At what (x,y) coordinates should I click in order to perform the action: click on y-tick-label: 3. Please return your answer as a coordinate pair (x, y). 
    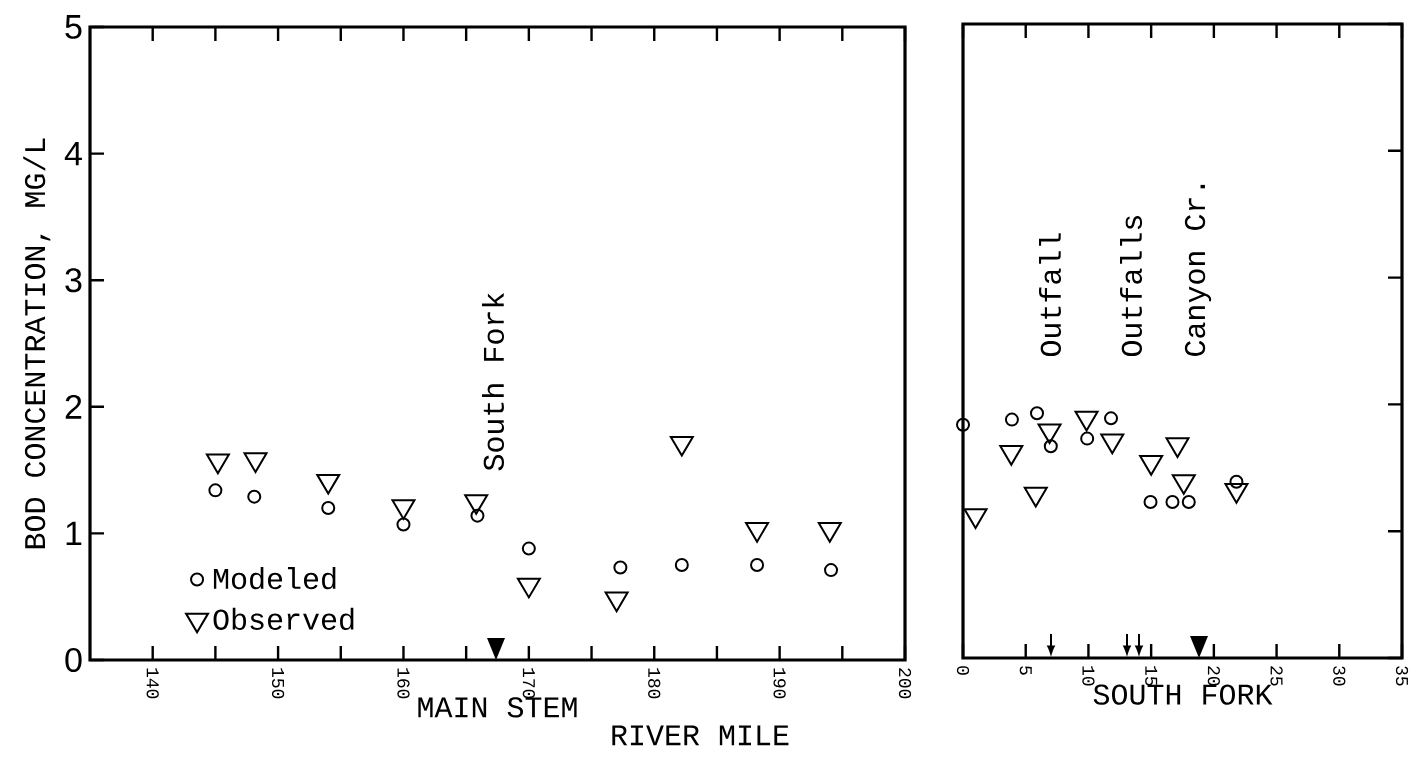
    Looking at the image, I should click on (73, 280).